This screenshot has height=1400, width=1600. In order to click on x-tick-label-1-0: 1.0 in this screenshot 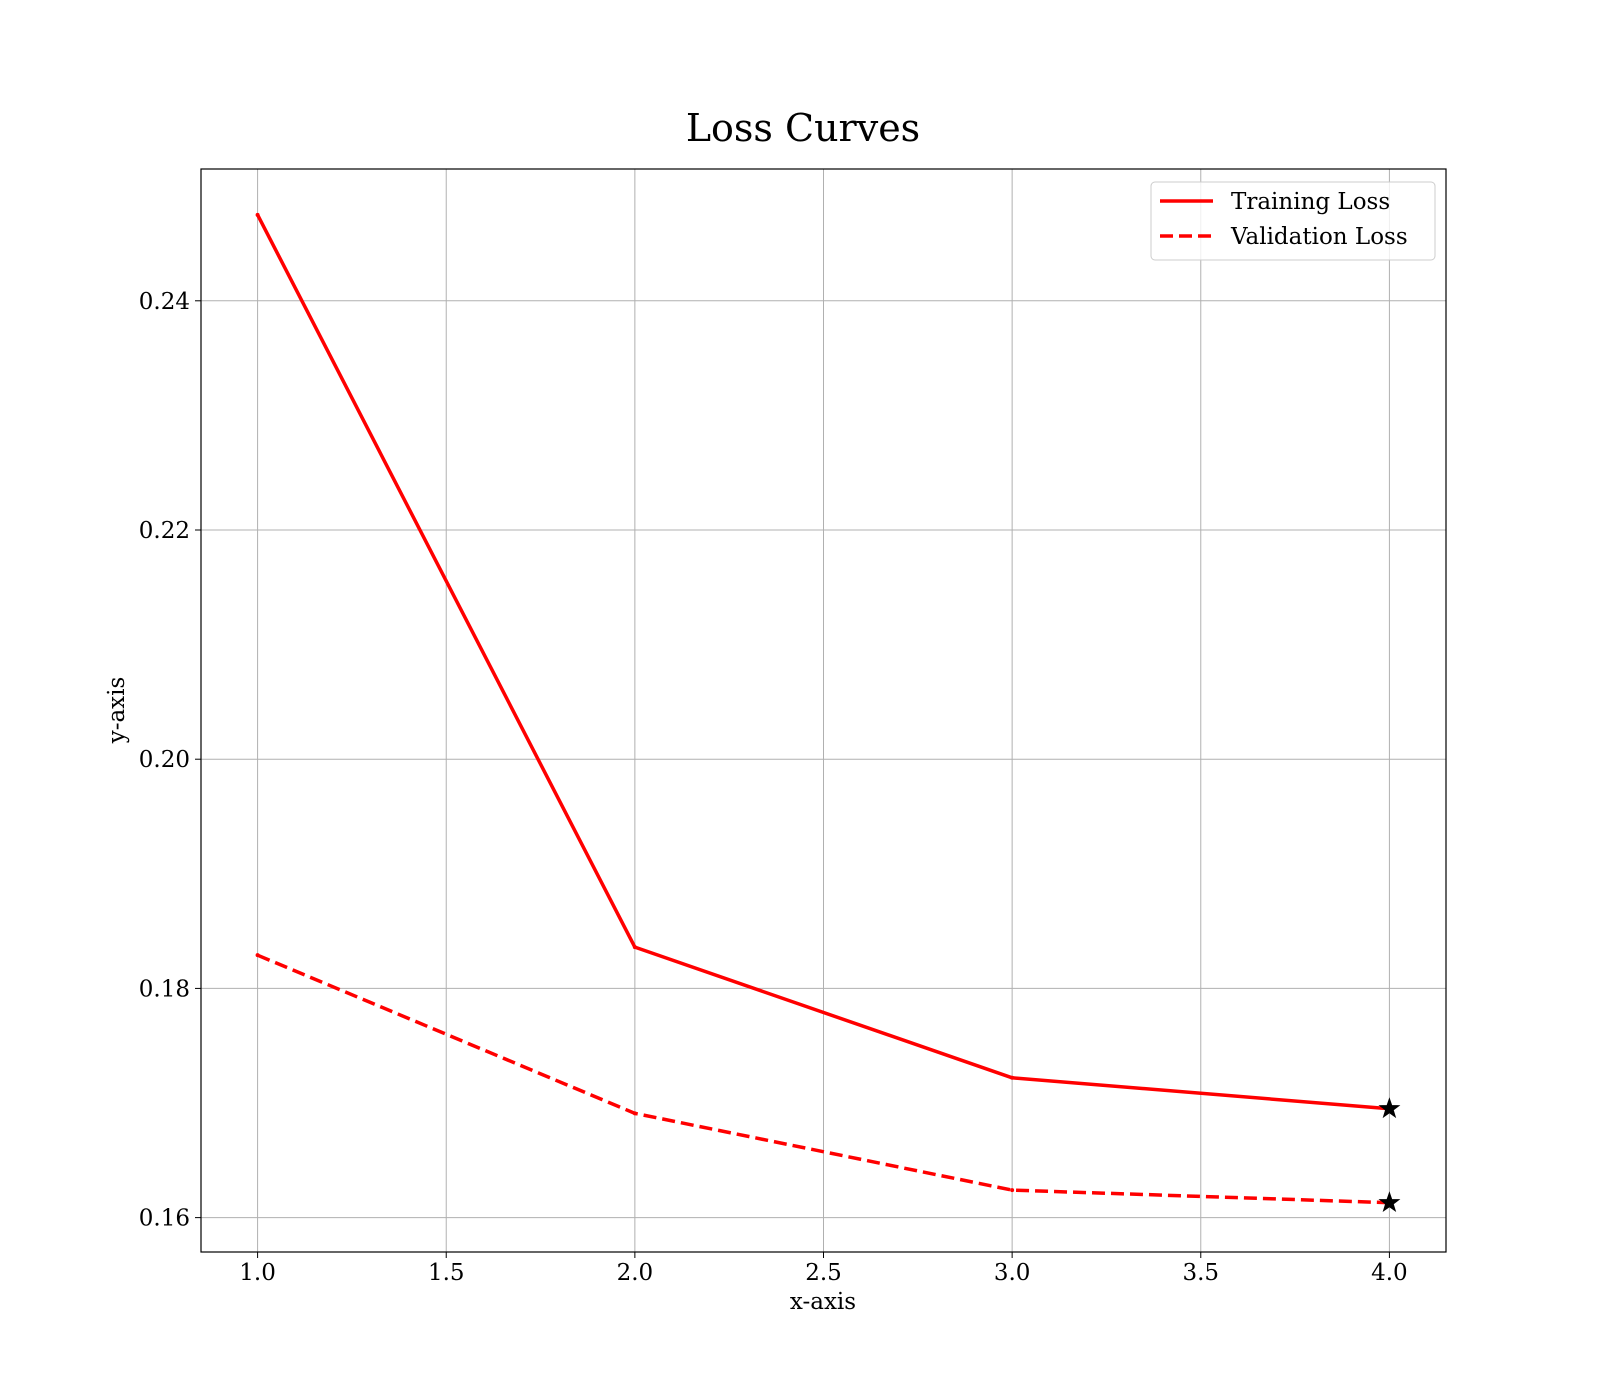, I will do `click(257, 1273)`.